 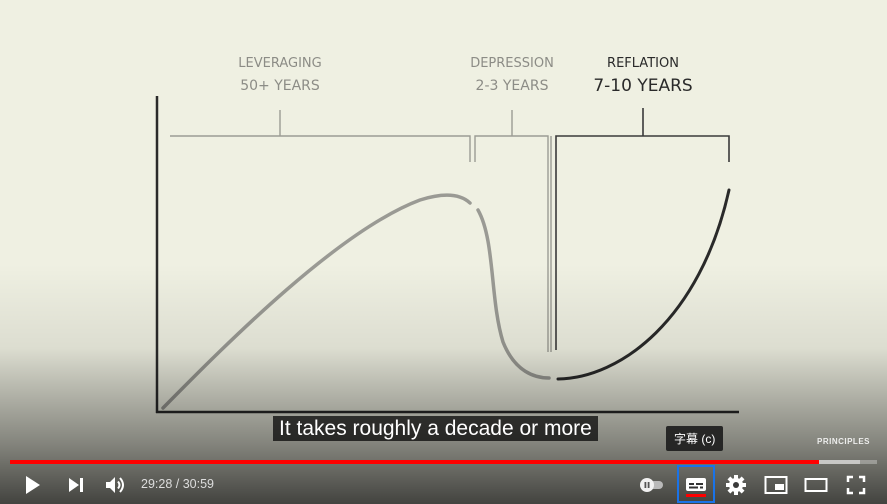 I want to click on subtitles-button, so click(x=696, y=485).